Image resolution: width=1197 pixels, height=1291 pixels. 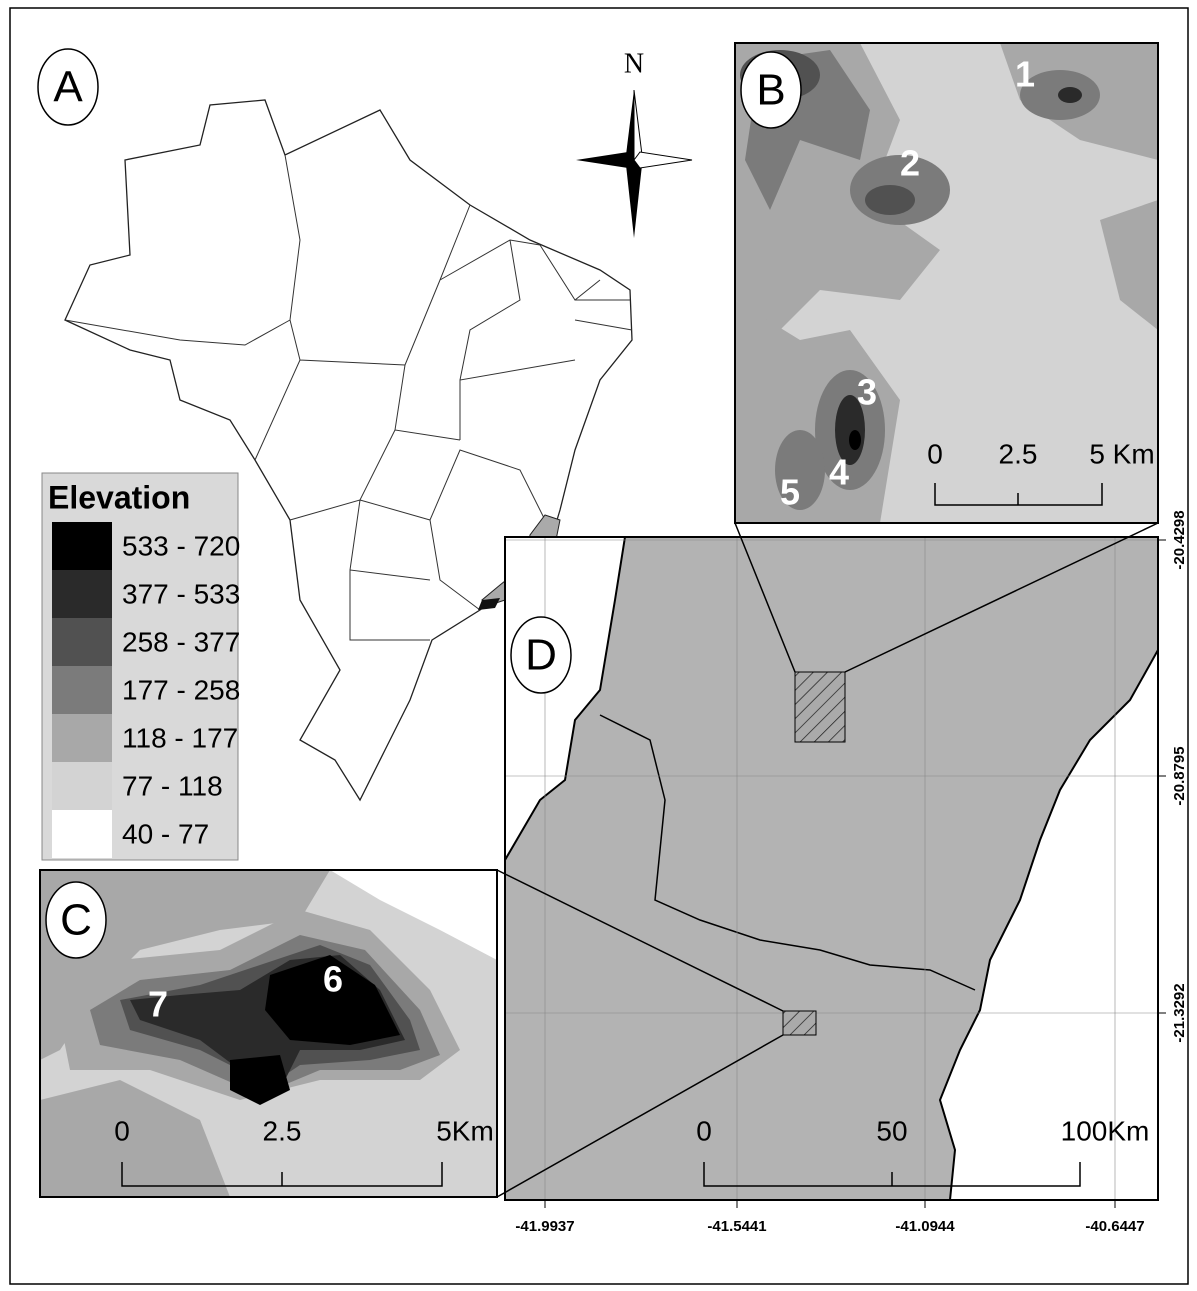 I want to click on scale-label: 5 Km, so click(x=1121, y=453).